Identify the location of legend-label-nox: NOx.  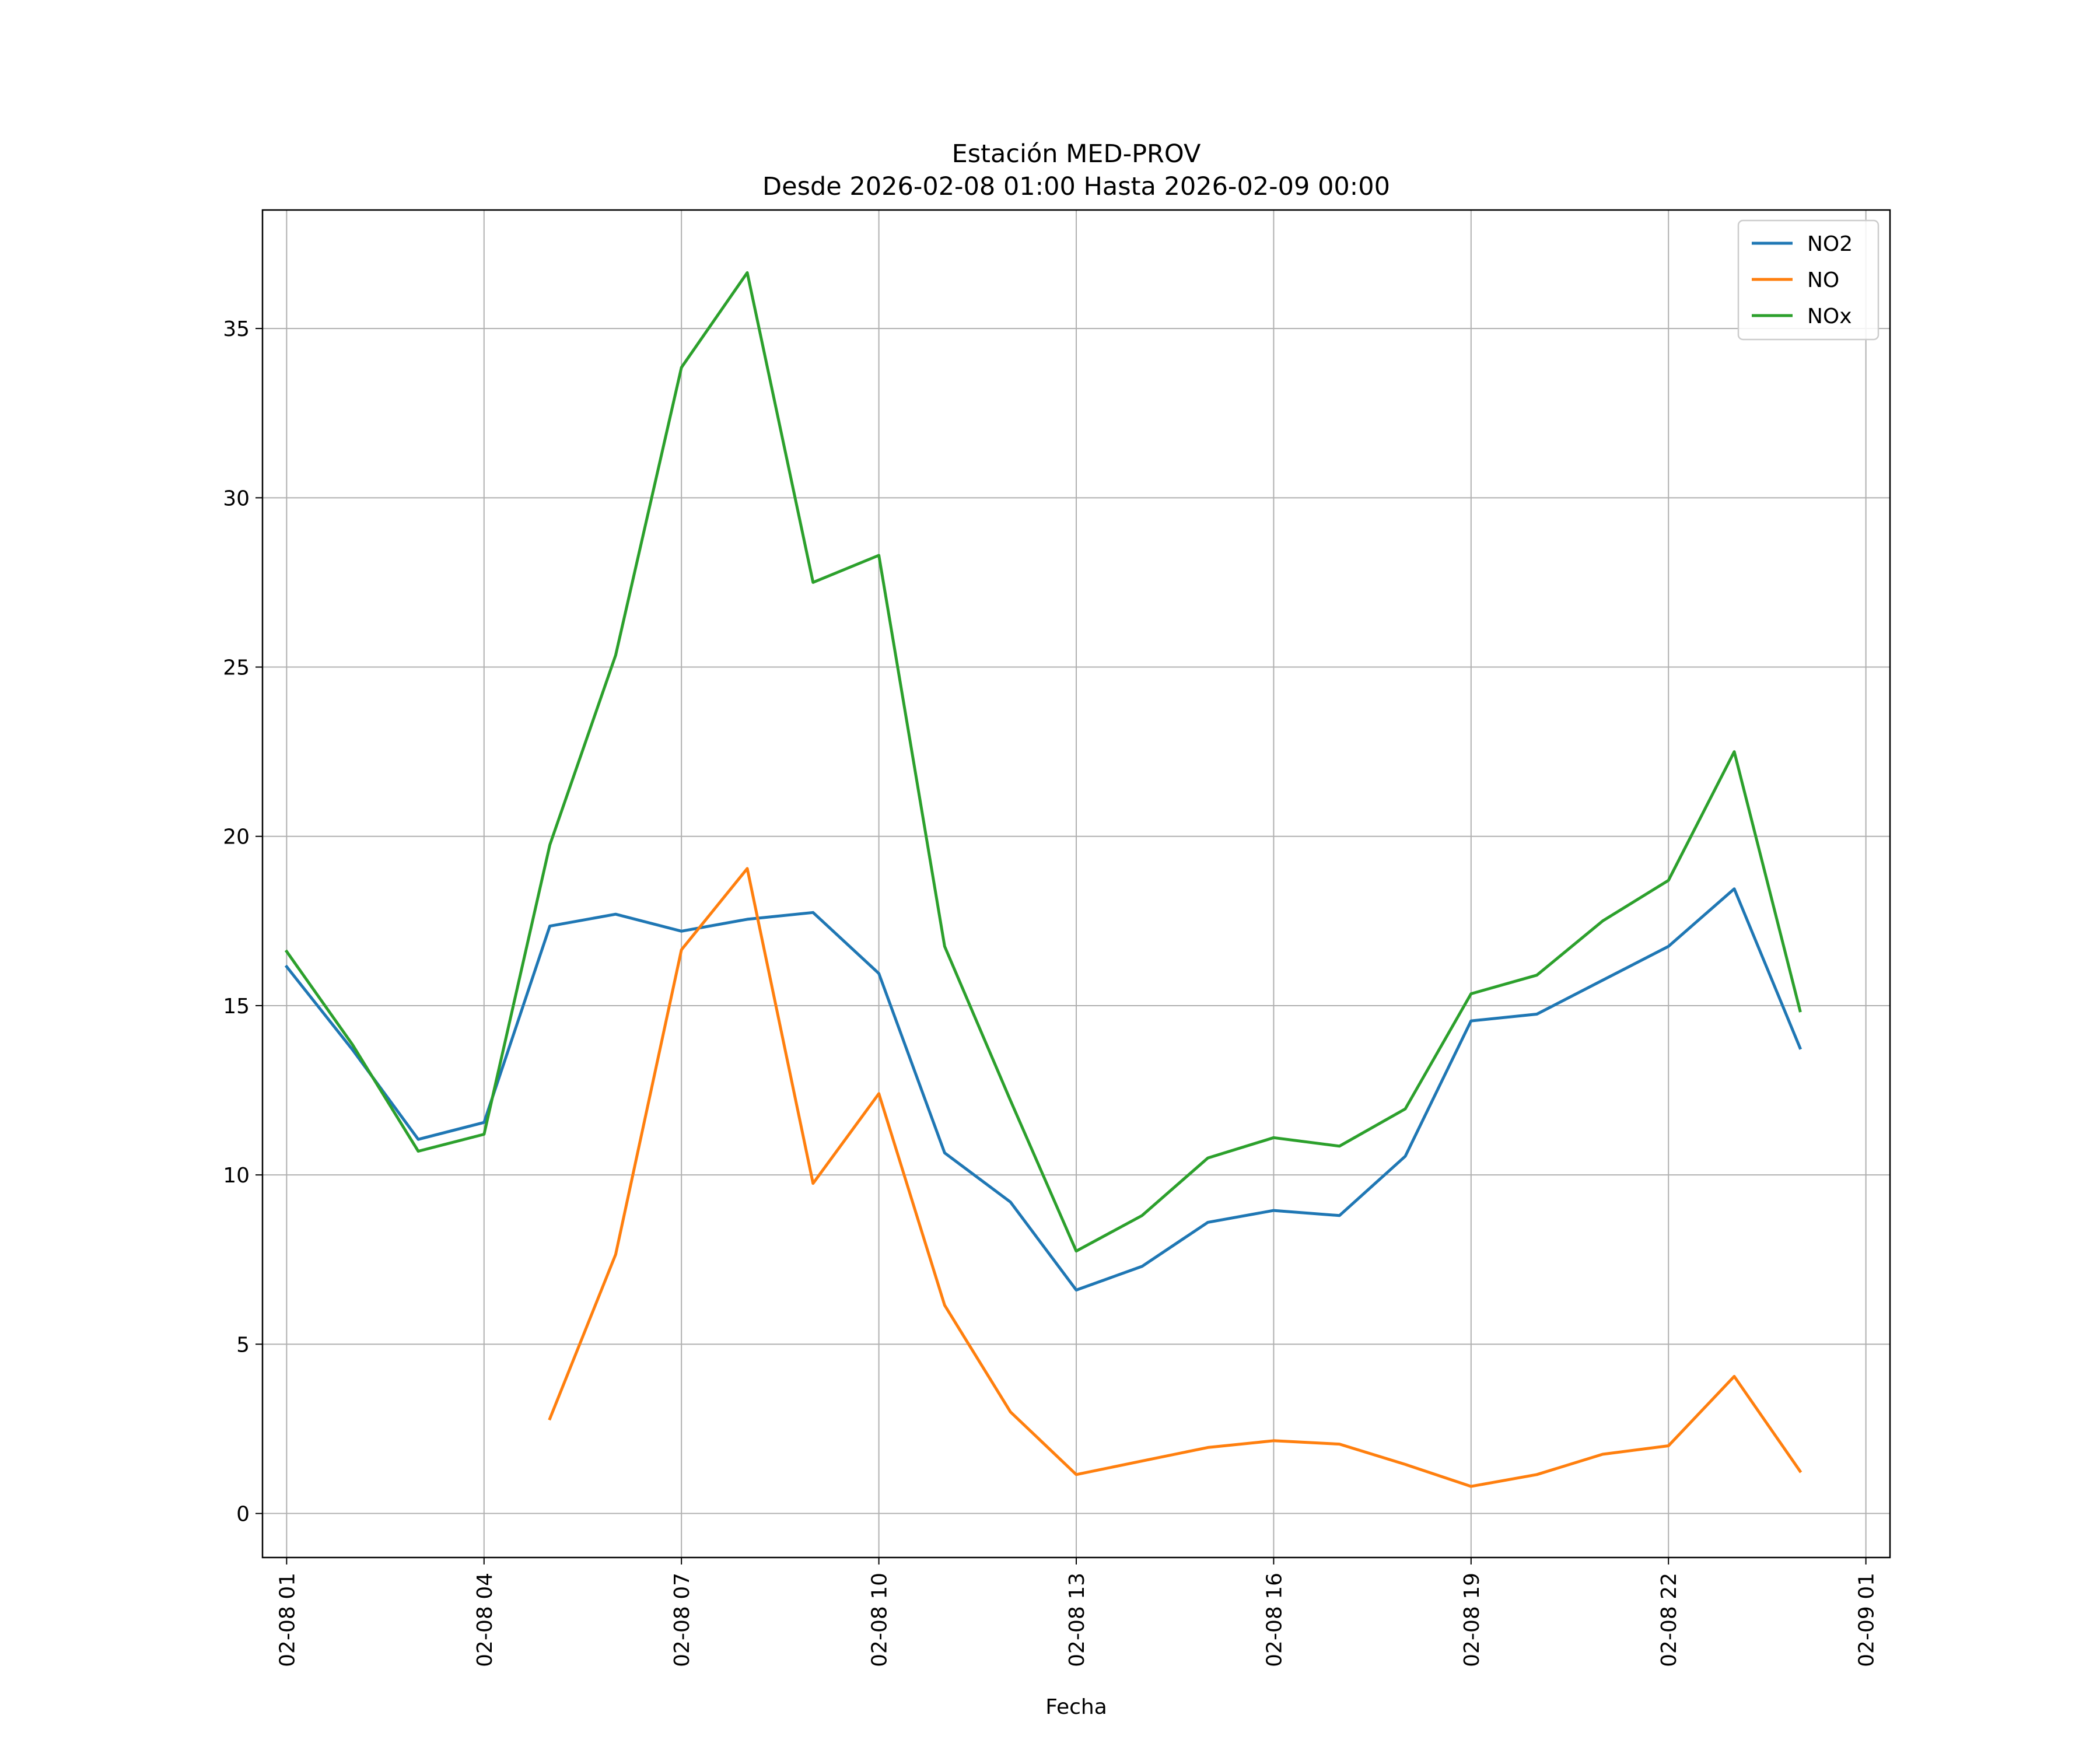
(1829, 316).